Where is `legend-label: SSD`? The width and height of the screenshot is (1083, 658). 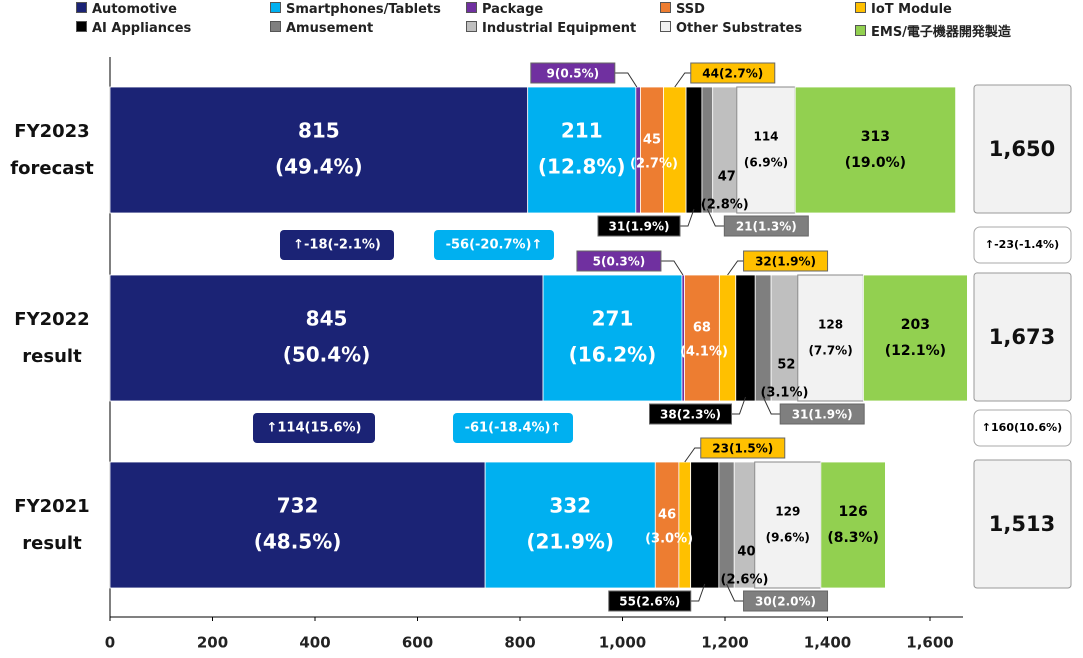
legend-label: SSD is located at coordinates (690, 9).